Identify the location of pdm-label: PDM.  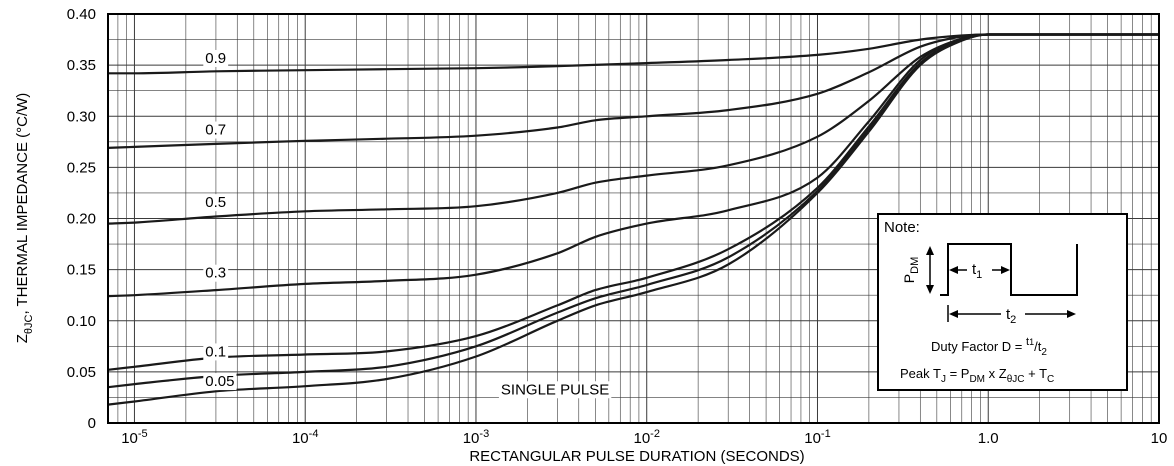
(911, 270).